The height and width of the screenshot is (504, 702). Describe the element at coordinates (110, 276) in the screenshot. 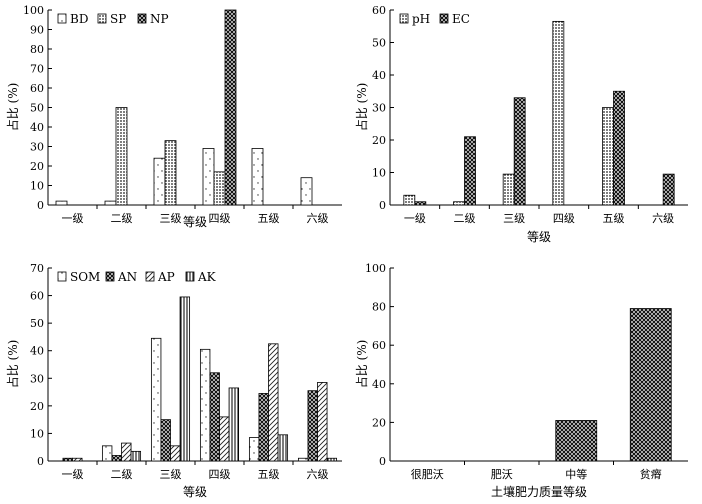

I see `panel-3-legend-swatch-an` at that location.